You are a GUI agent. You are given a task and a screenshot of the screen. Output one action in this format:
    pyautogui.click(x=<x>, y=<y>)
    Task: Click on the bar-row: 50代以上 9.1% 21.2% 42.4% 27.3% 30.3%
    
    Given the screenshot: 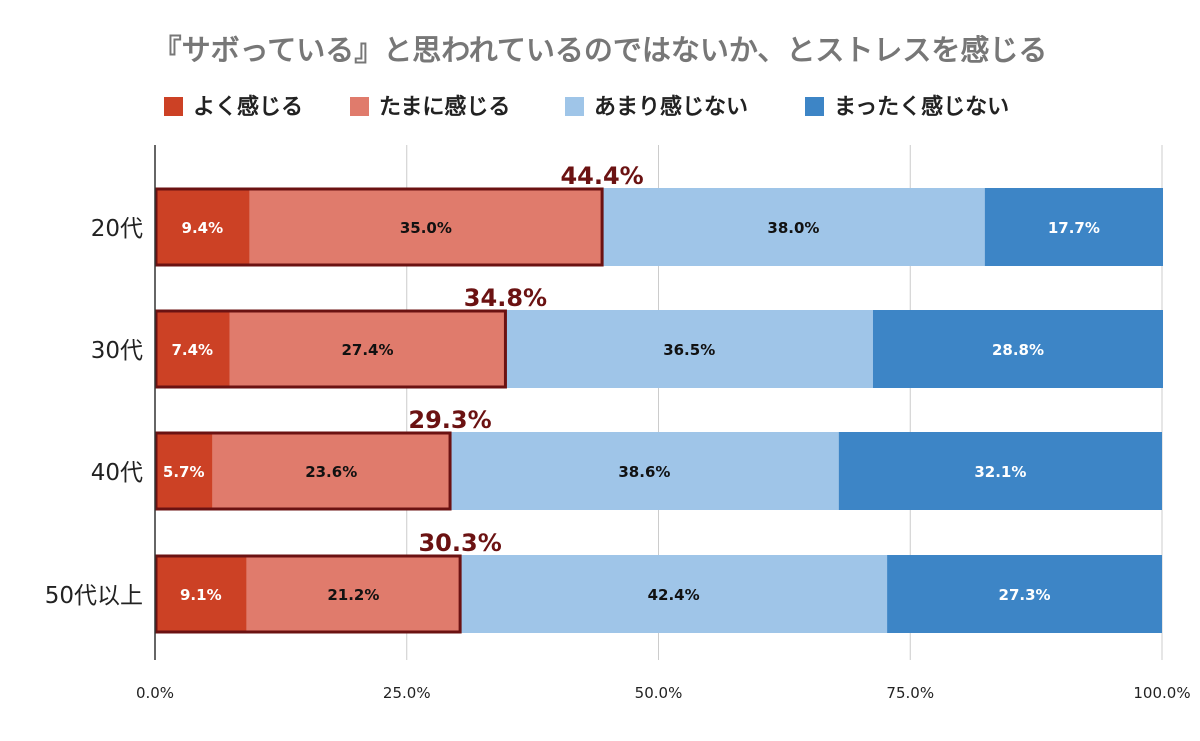 What is the action you would take?
    pyautogui.click(x=603, y=581)
    